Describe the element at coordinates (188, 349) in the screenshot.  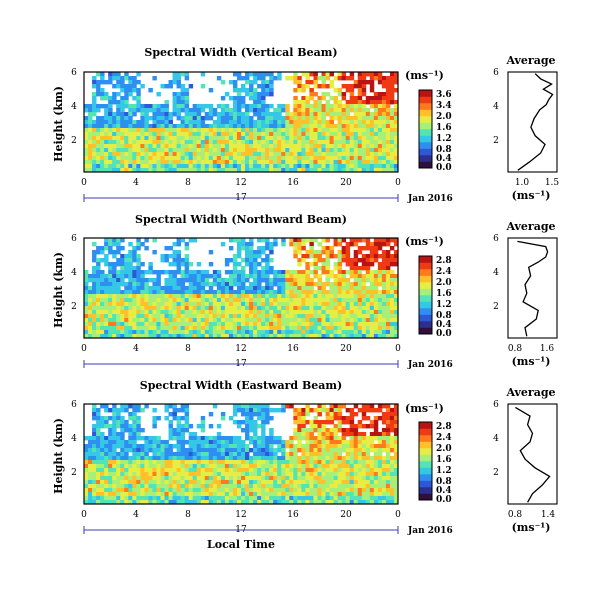
I see `x-tick-label: 8` at that location.